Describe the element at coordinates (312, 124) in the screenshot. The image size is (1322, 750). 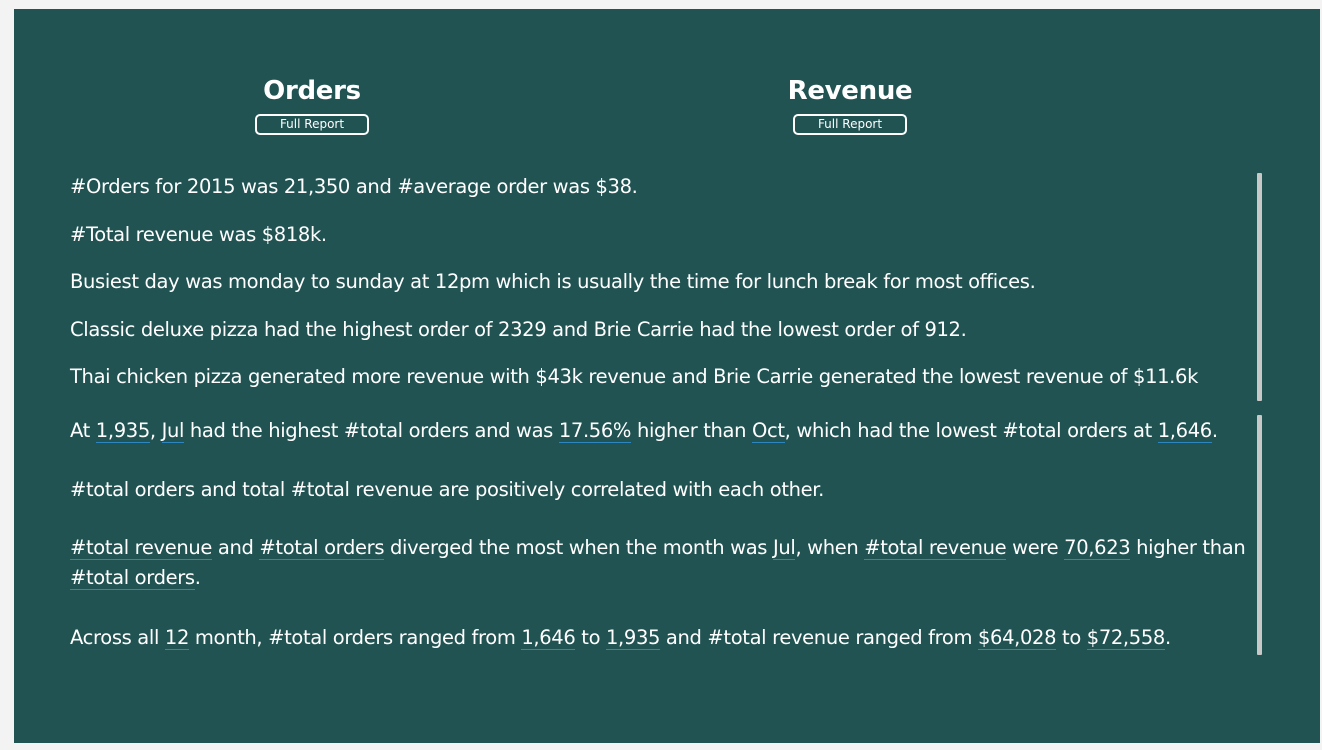
I see `orders-full-report-button: Full Report` at that location.